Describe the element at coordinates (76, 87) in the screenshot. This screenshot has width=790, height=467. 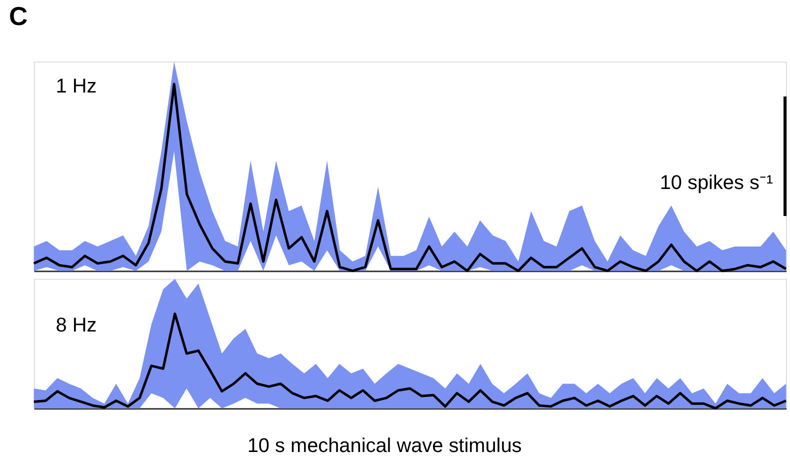
I see `annotation: 1 Hz` at that location.